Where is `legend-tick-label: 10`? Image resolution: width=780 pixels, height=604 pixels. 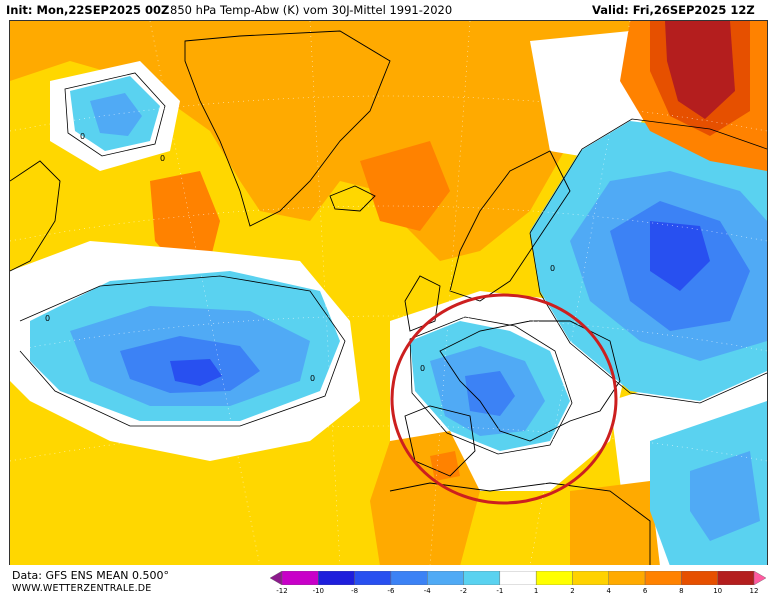
legend-tick-label: 10 is located at coordinates (718, 591).